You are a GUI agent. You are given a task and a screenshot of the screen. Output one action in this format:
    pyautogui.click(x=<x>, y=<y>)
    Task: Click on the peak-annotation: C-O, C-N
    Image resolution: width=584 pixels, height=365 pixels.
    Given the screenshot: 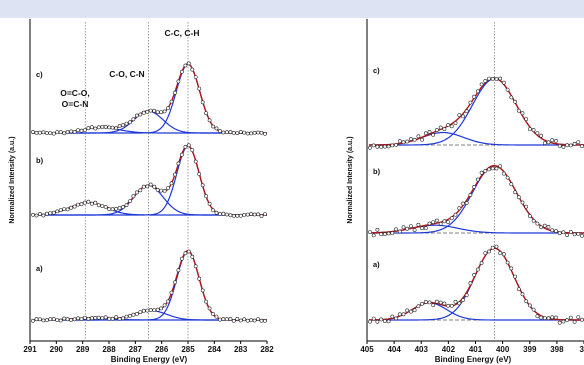 What is the action you would take?
    pyautogui.click(x=126, y=74)
    